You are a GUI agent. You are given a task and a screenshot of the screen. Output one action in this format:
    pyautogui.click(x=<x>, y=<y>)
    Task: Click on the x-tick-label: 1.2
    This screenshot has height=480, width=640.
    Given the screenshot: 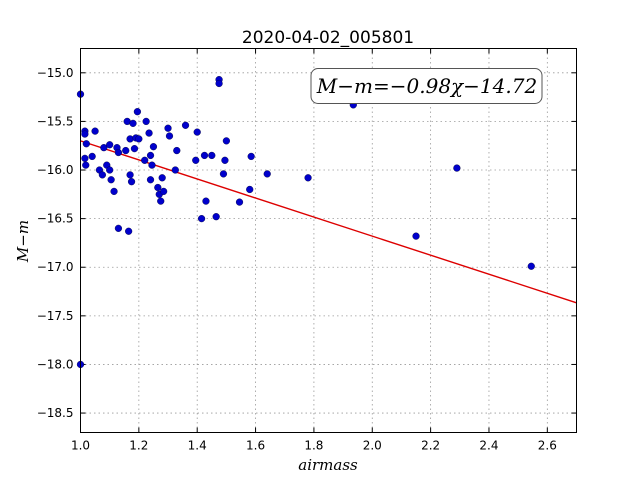 What is the action you would take?
    pyautogui.click(x=138, y=446)
    